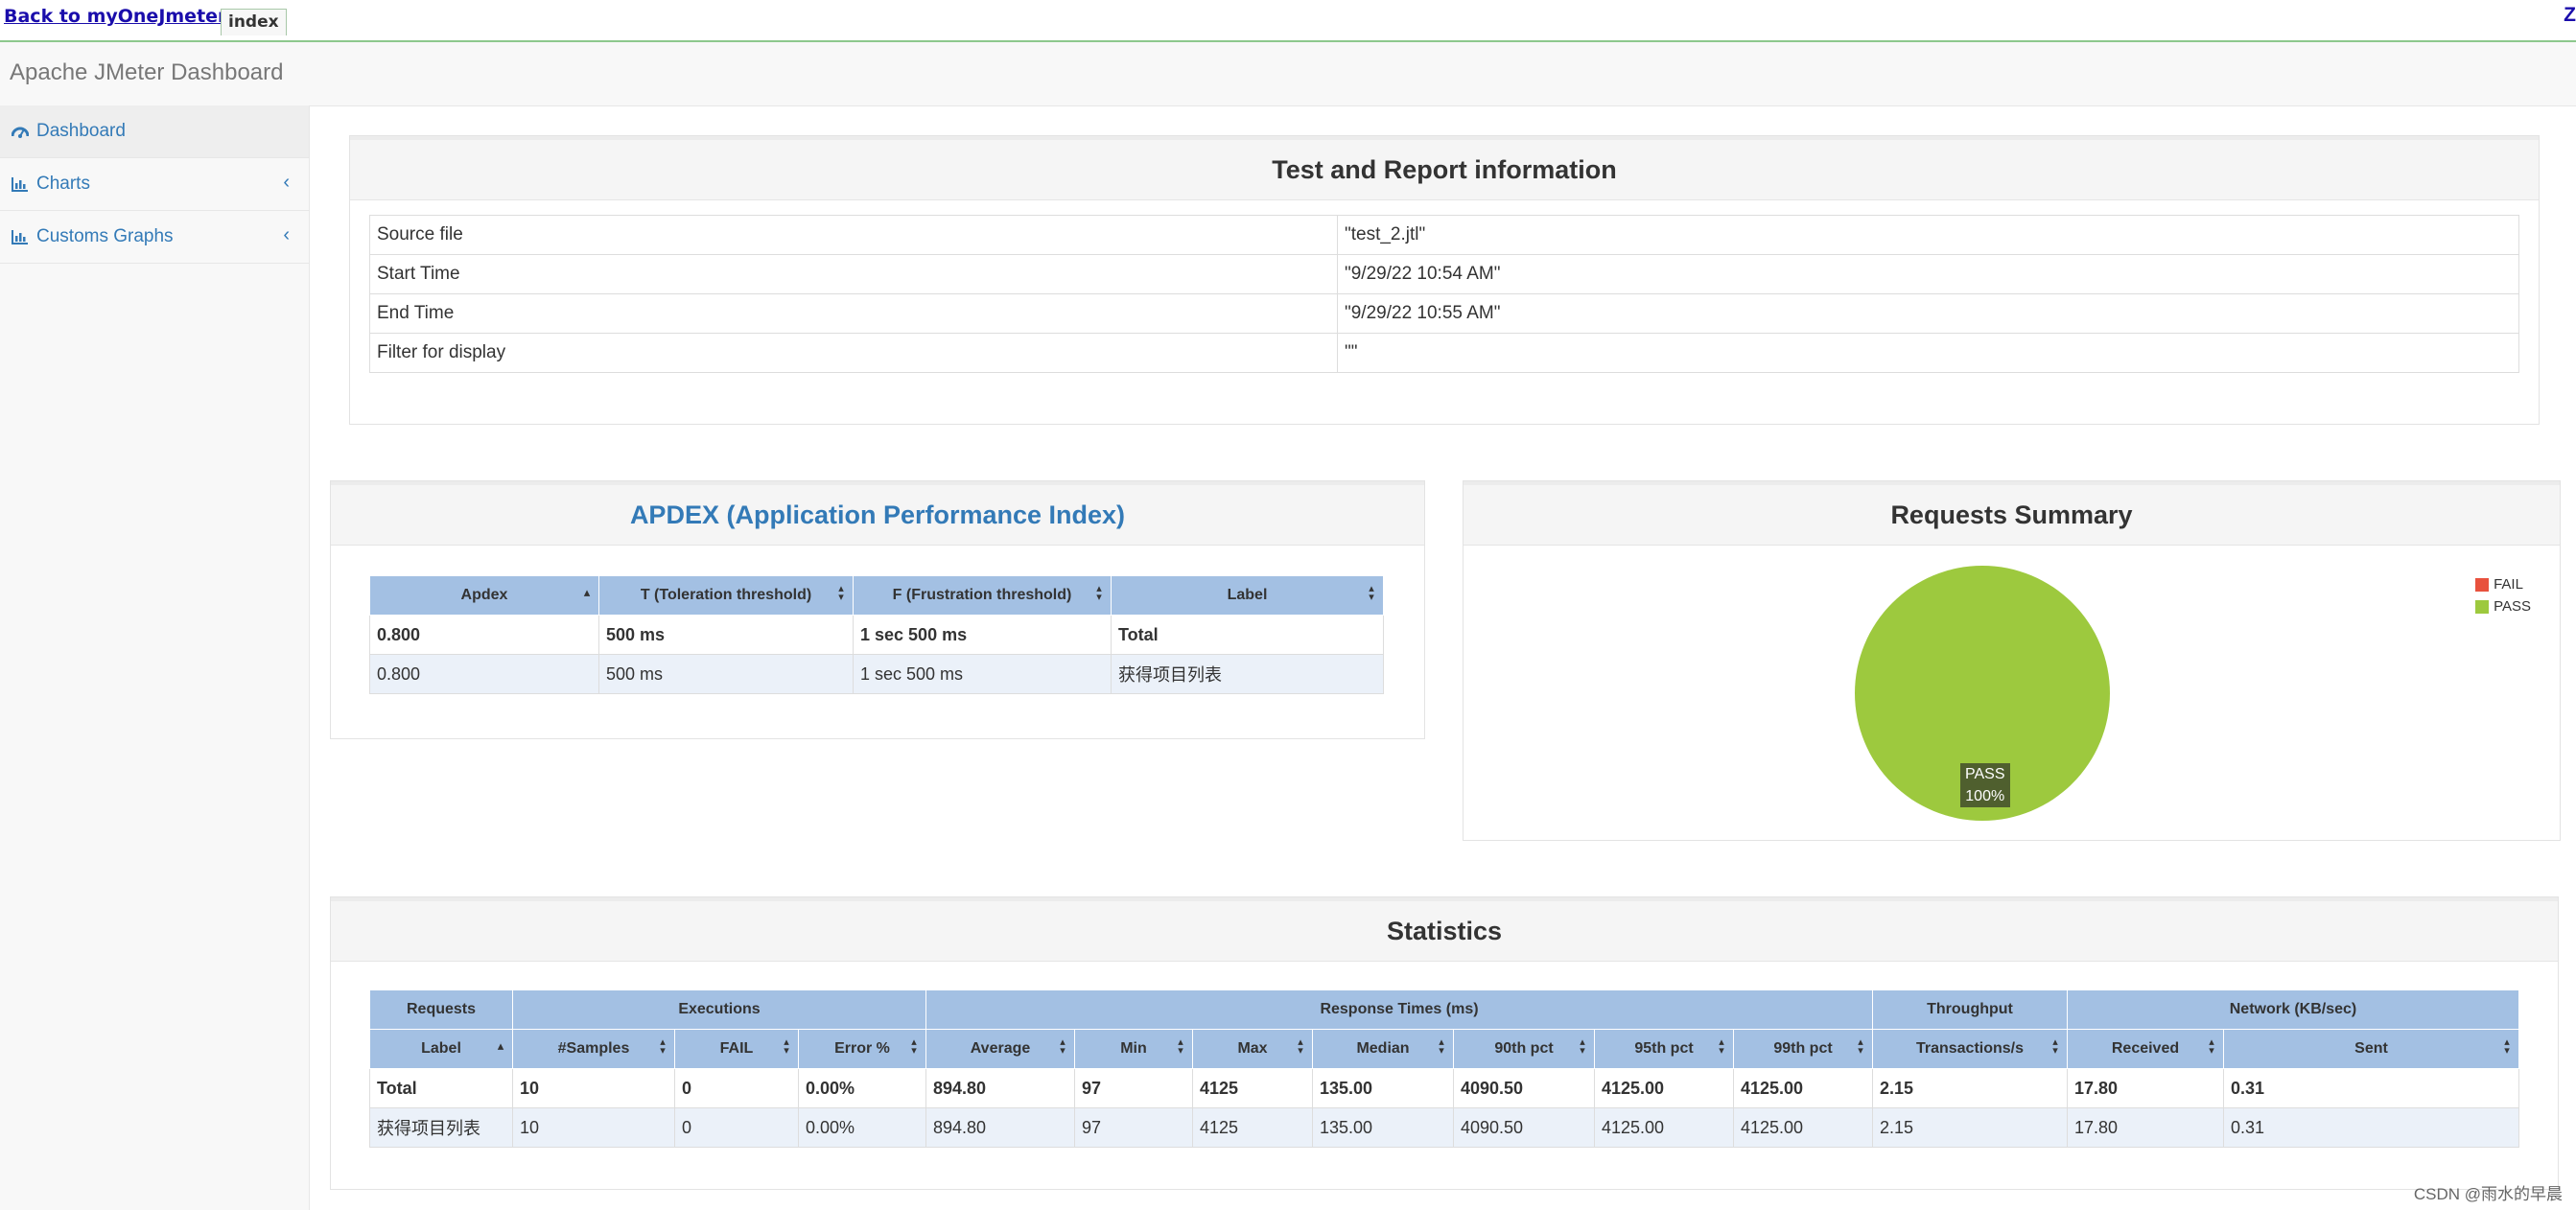 The width and height of the screenshot is (2576, 1210). I want to click on sidebar: Dashboard Charts ‹ Customs Graphs ‹, so click(155, 657).